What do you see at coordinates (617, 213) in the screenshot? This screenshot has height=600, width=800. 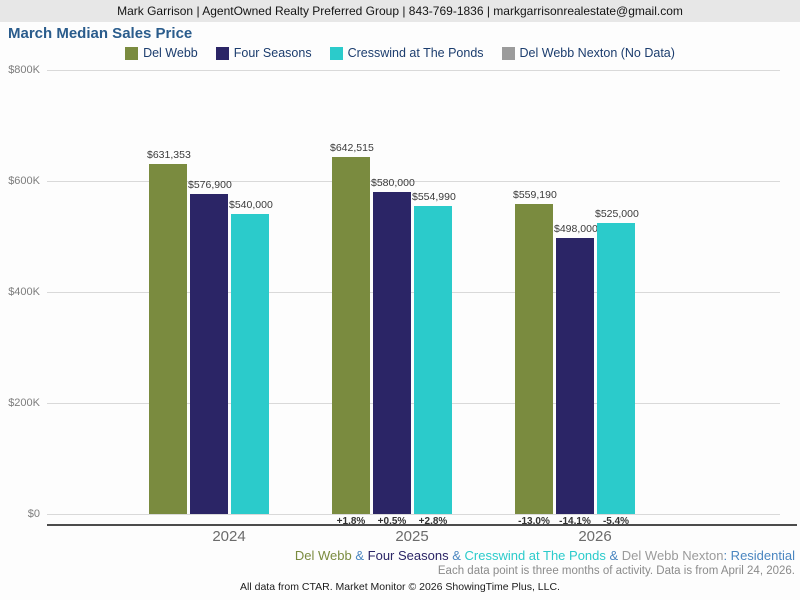 I see `bar-value-label: $525,000` at bounding box center [617, 213].